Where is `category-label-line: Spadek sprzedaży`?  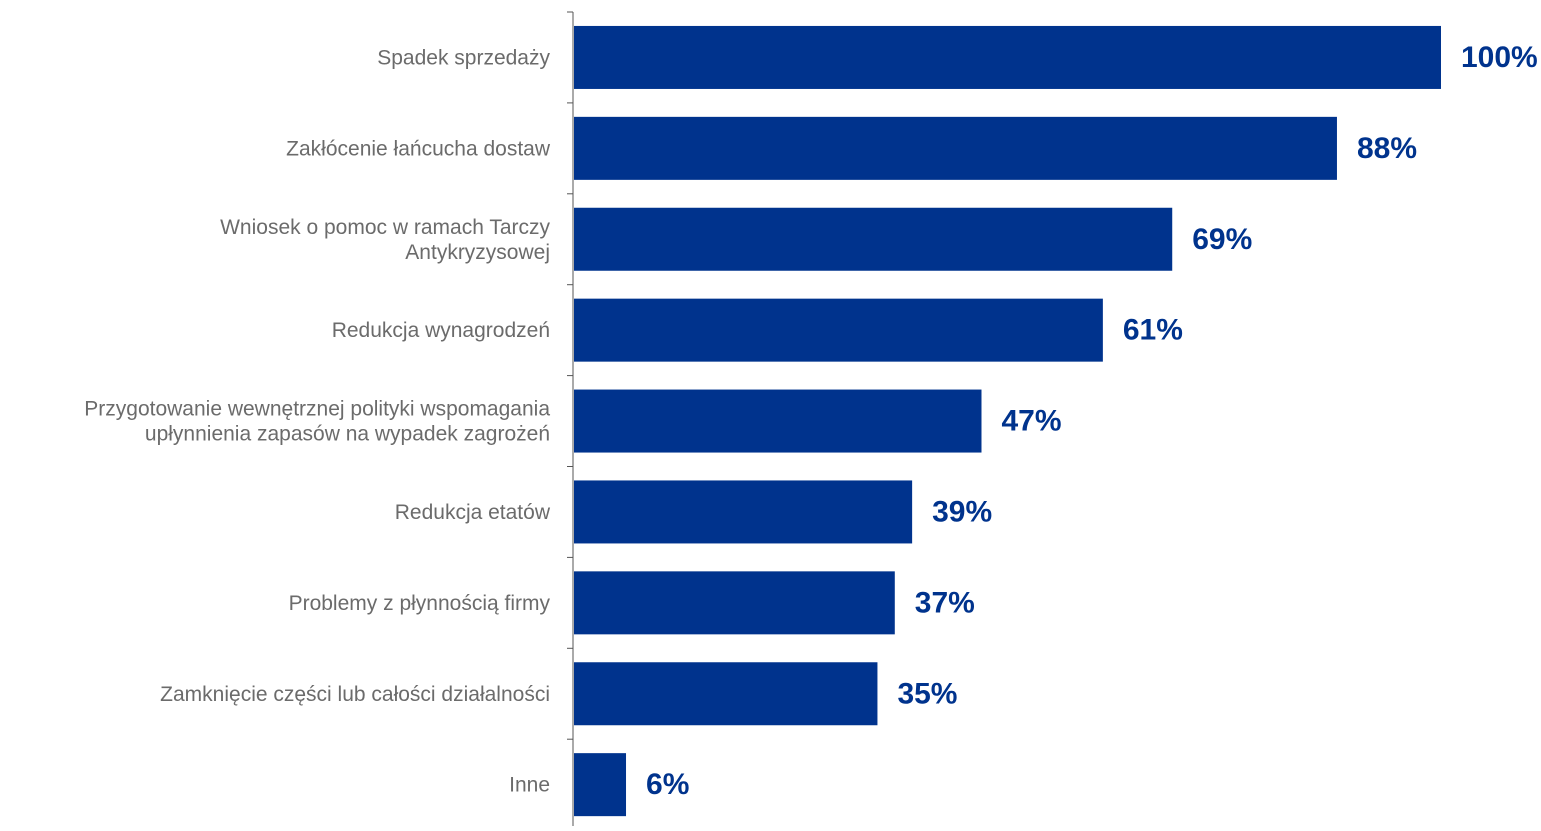 category-label-line: Spadek sprzedaży is located at coordinates (463, 57).